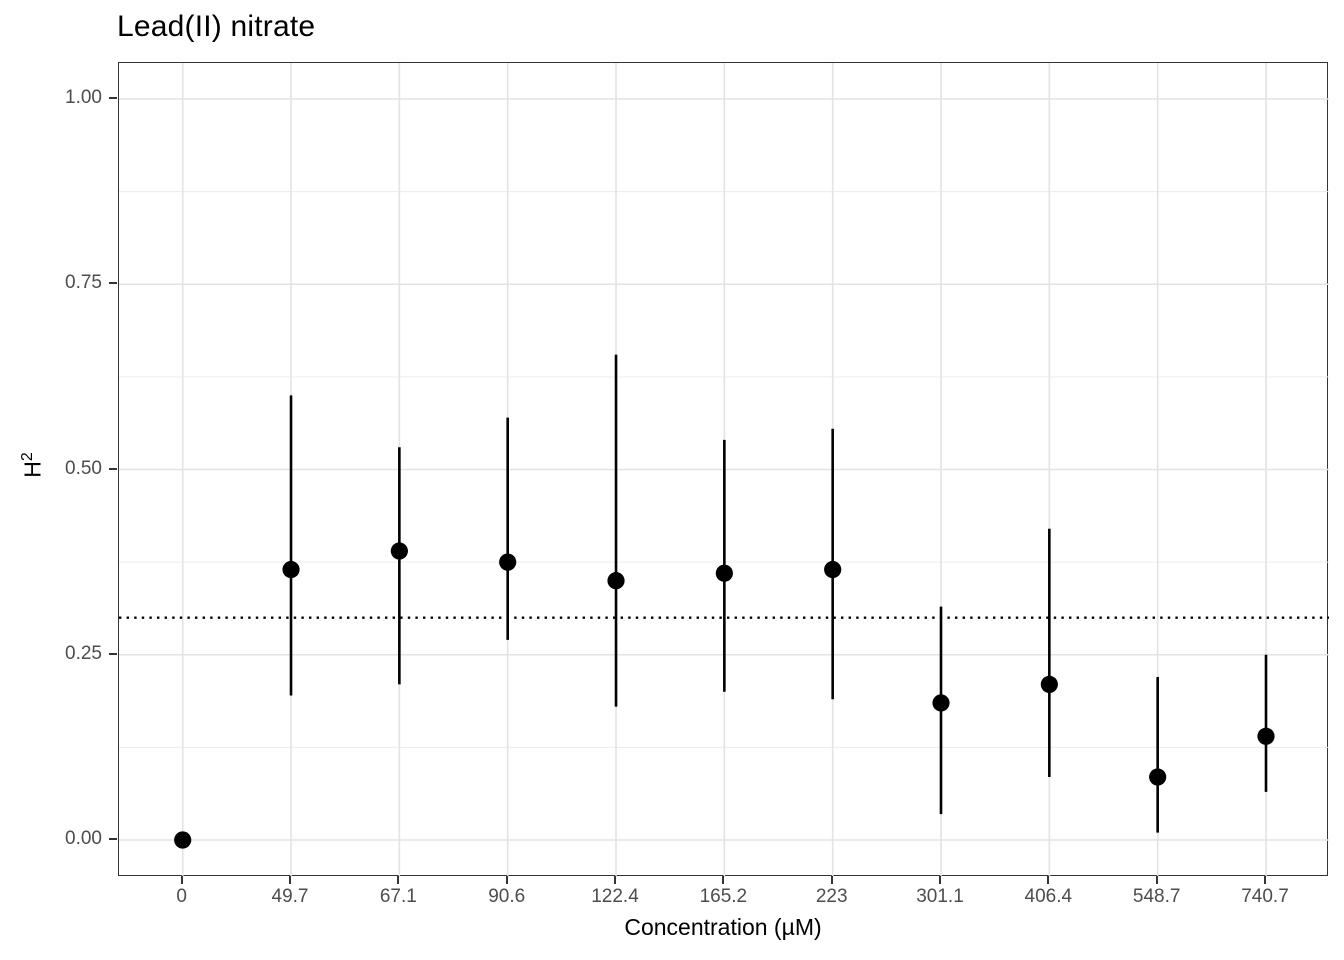 This screenshot has height=960, width=1344. I want to click on x-tick-label: 301.1, so click(940, 896).